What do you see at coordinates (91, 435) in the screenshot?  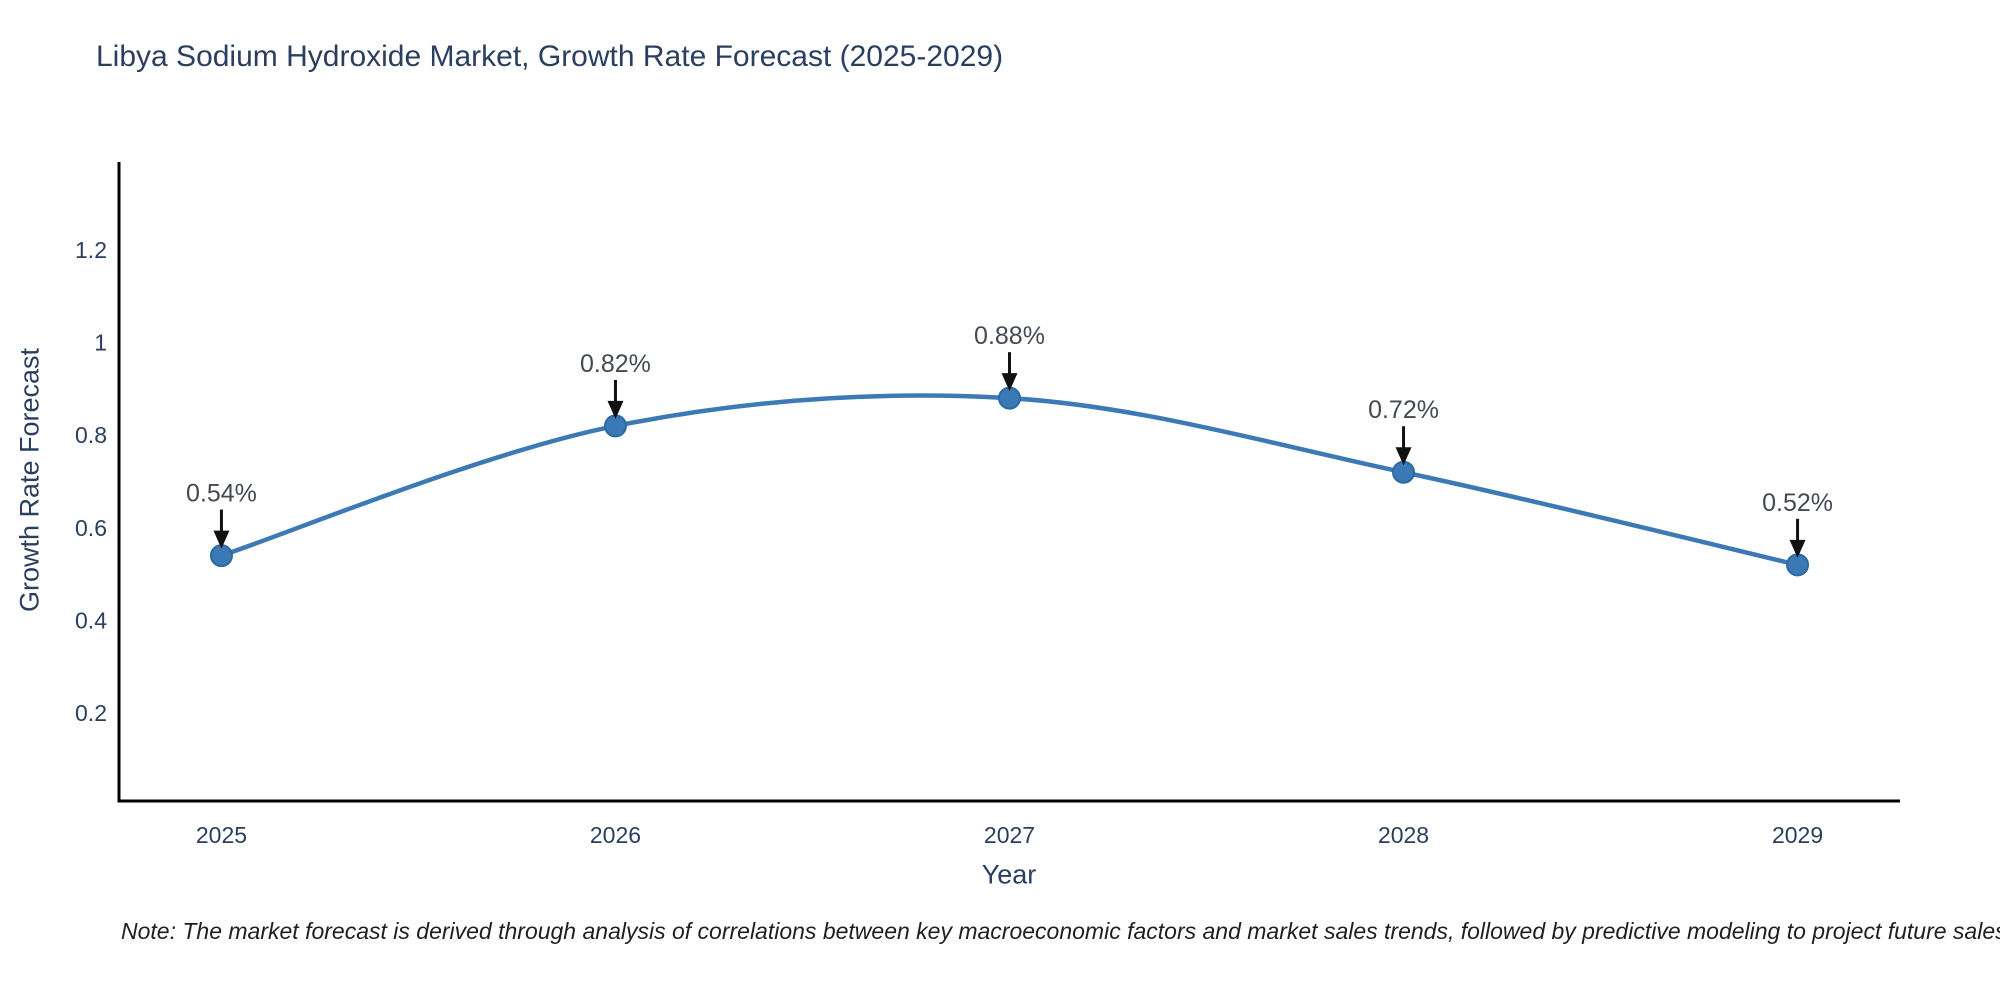 I see `y-tick-label: 0.8` at bounding box center [91, 435].